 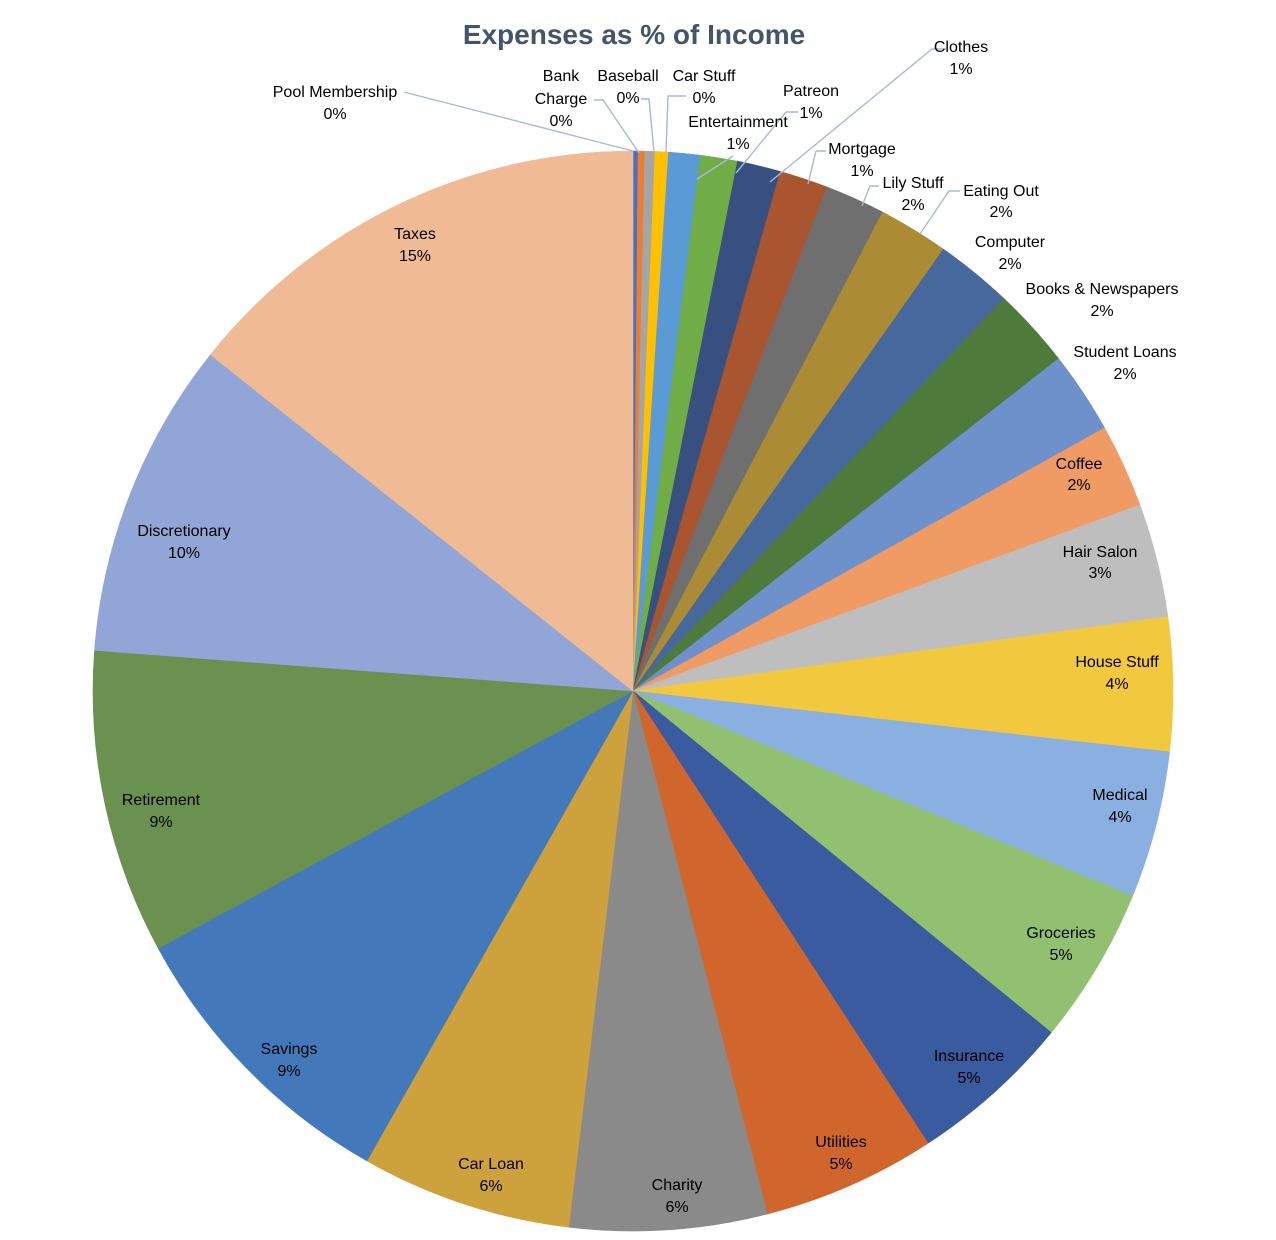 I want to click on slice-label-house-stuff: House Stuff 4%, so click(x=1117, y=673).